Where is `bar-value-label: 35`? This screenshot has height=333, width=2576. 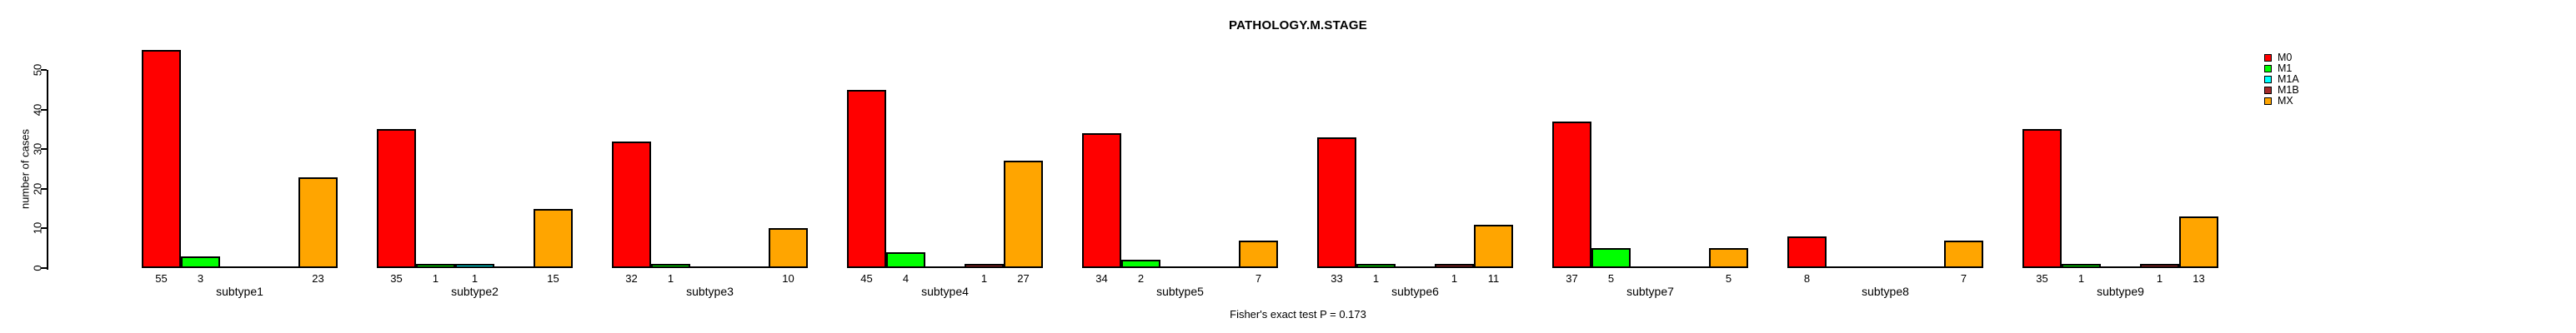 bar-value-label: 35 is located at coordinates (2042, 278).